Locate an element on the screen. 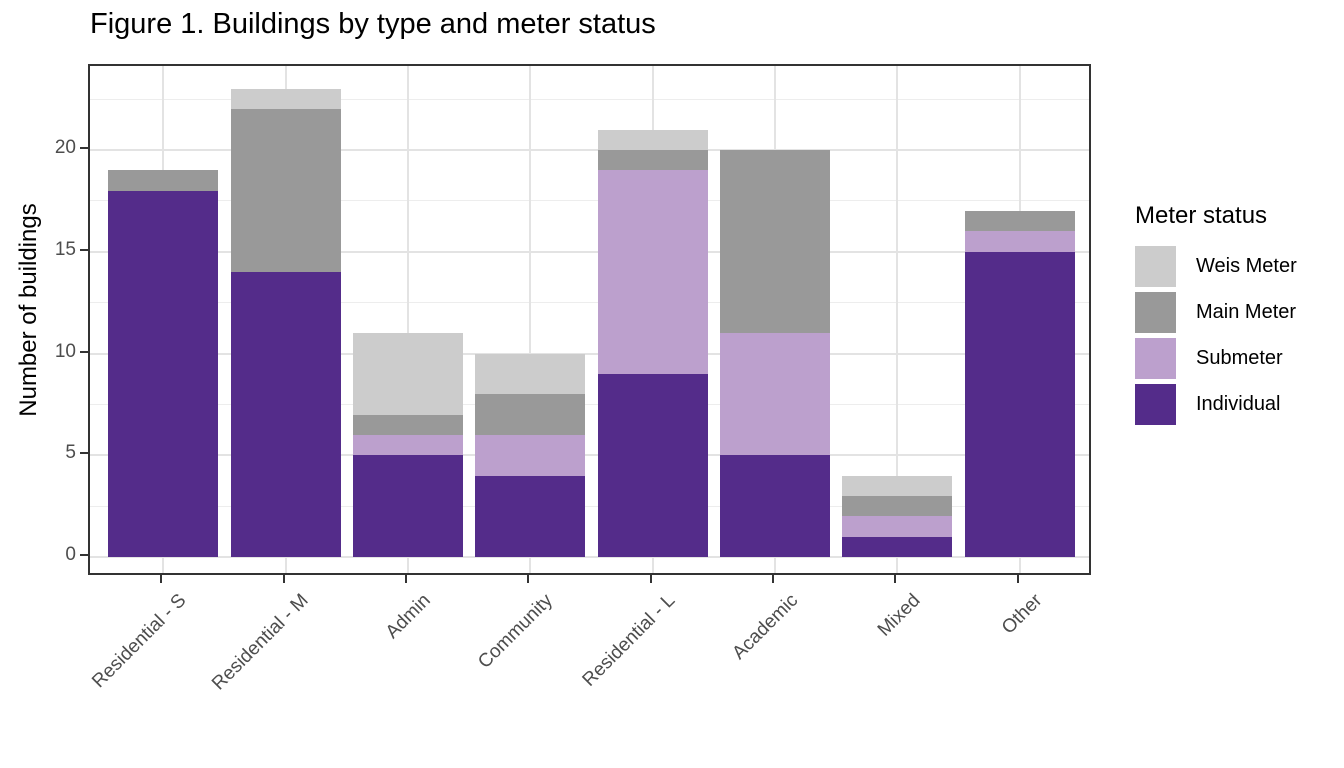  bar-residential-l is located at coordinates (652, 319).